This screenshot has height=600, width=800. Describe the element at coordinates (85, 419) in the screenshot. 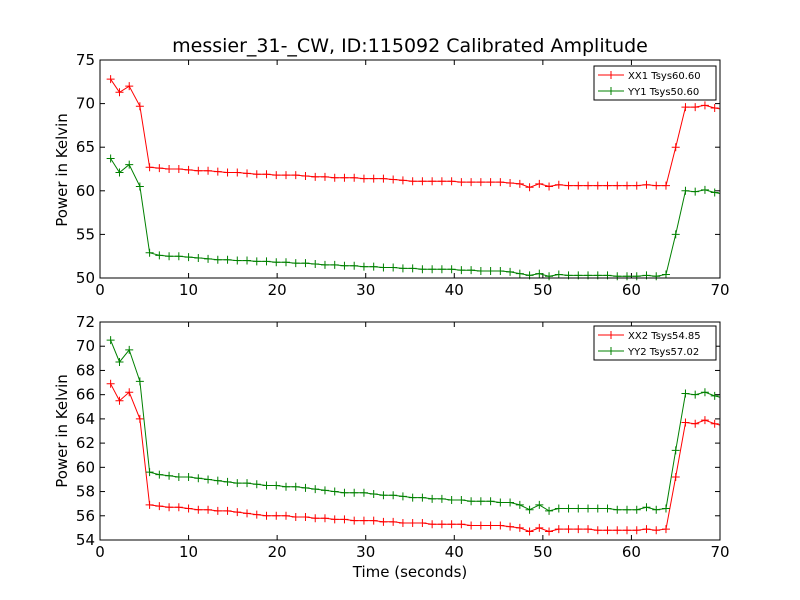

I see `y-tick-label: 64` at that location.